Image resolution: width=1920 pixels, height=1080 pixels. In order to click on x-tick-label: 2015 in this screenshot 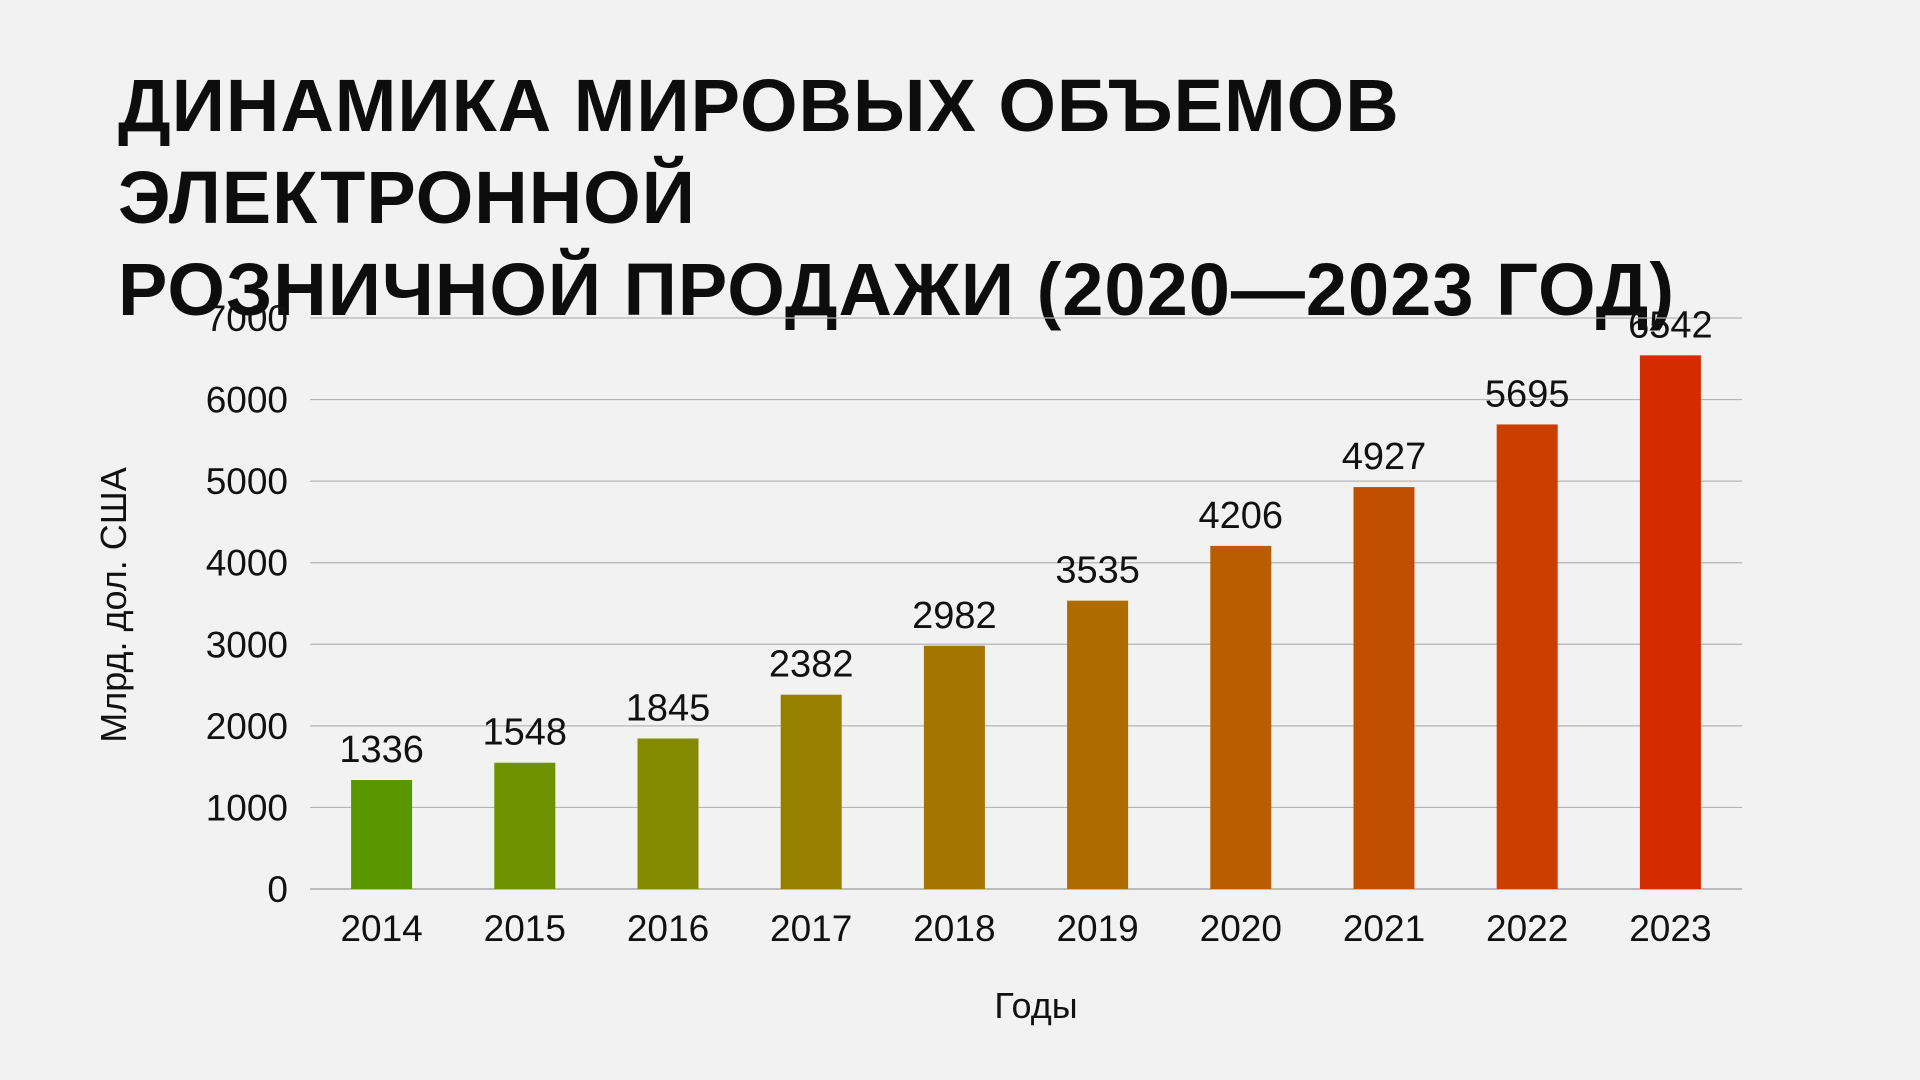, I will do `click(525, 928)`.